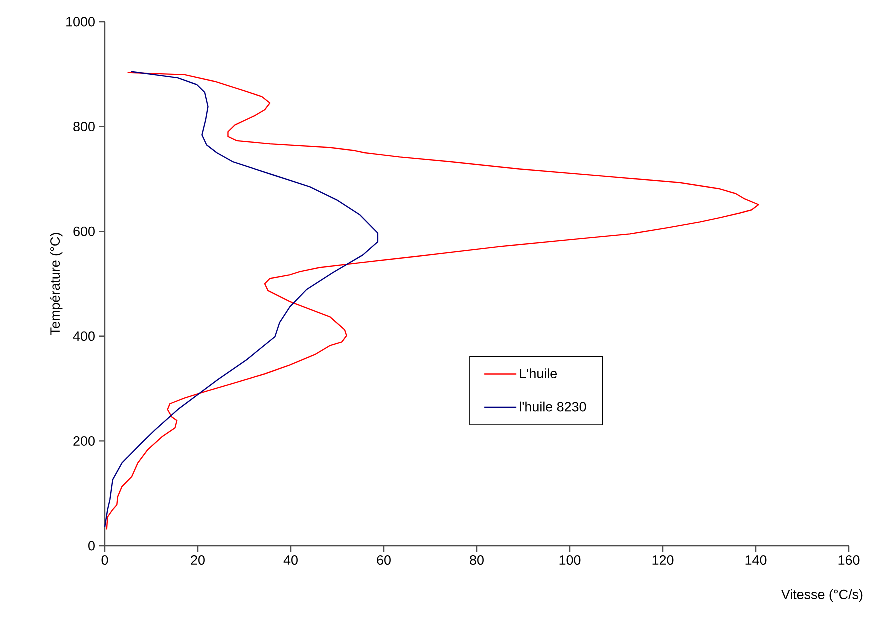 The image size is (871, 644). What do you see at coordinates (198, 561) in the screenshot?
I see `x-tick-label: 20` at bounding box center [198, 561].